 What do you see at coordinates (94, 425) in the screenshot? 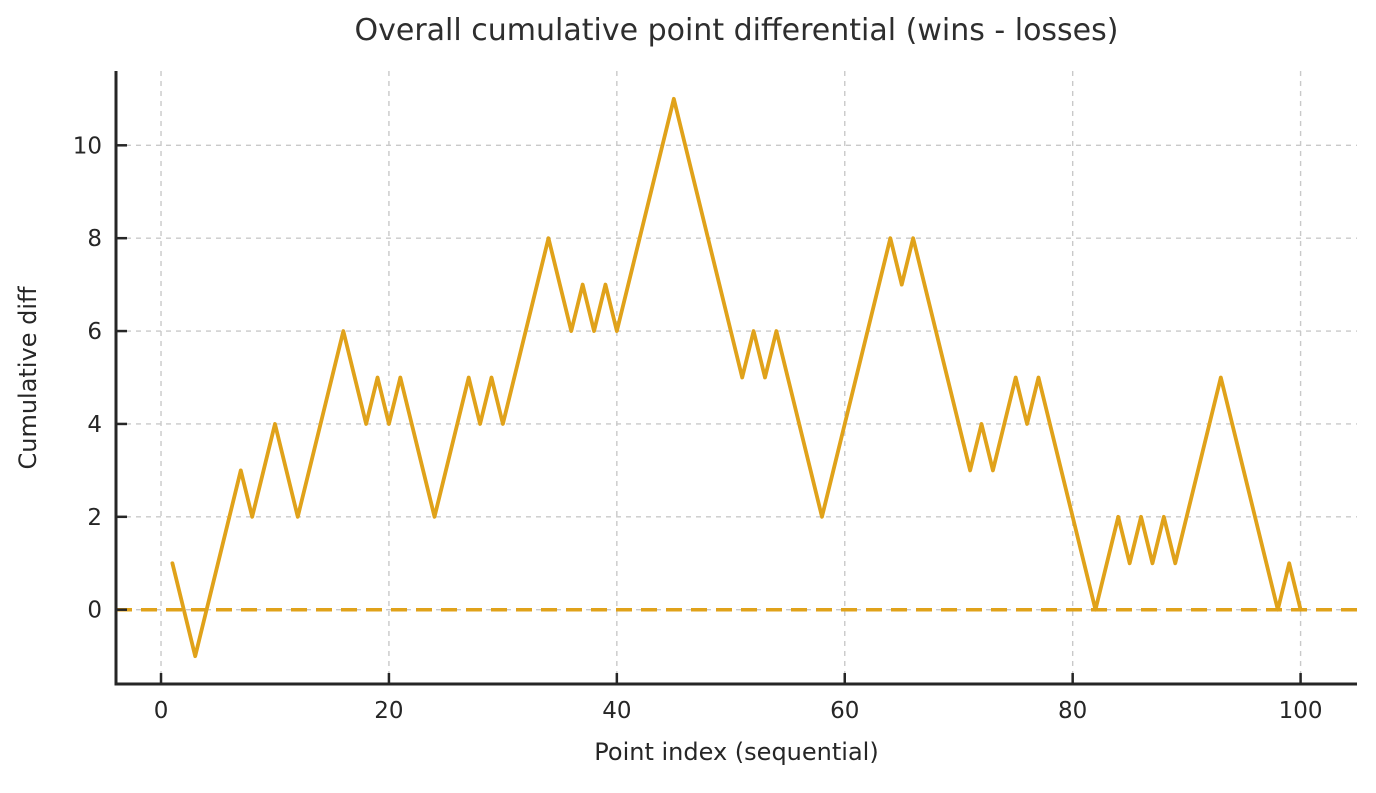
I see `y-tick-label: 4` at bounding box center [94, 425].